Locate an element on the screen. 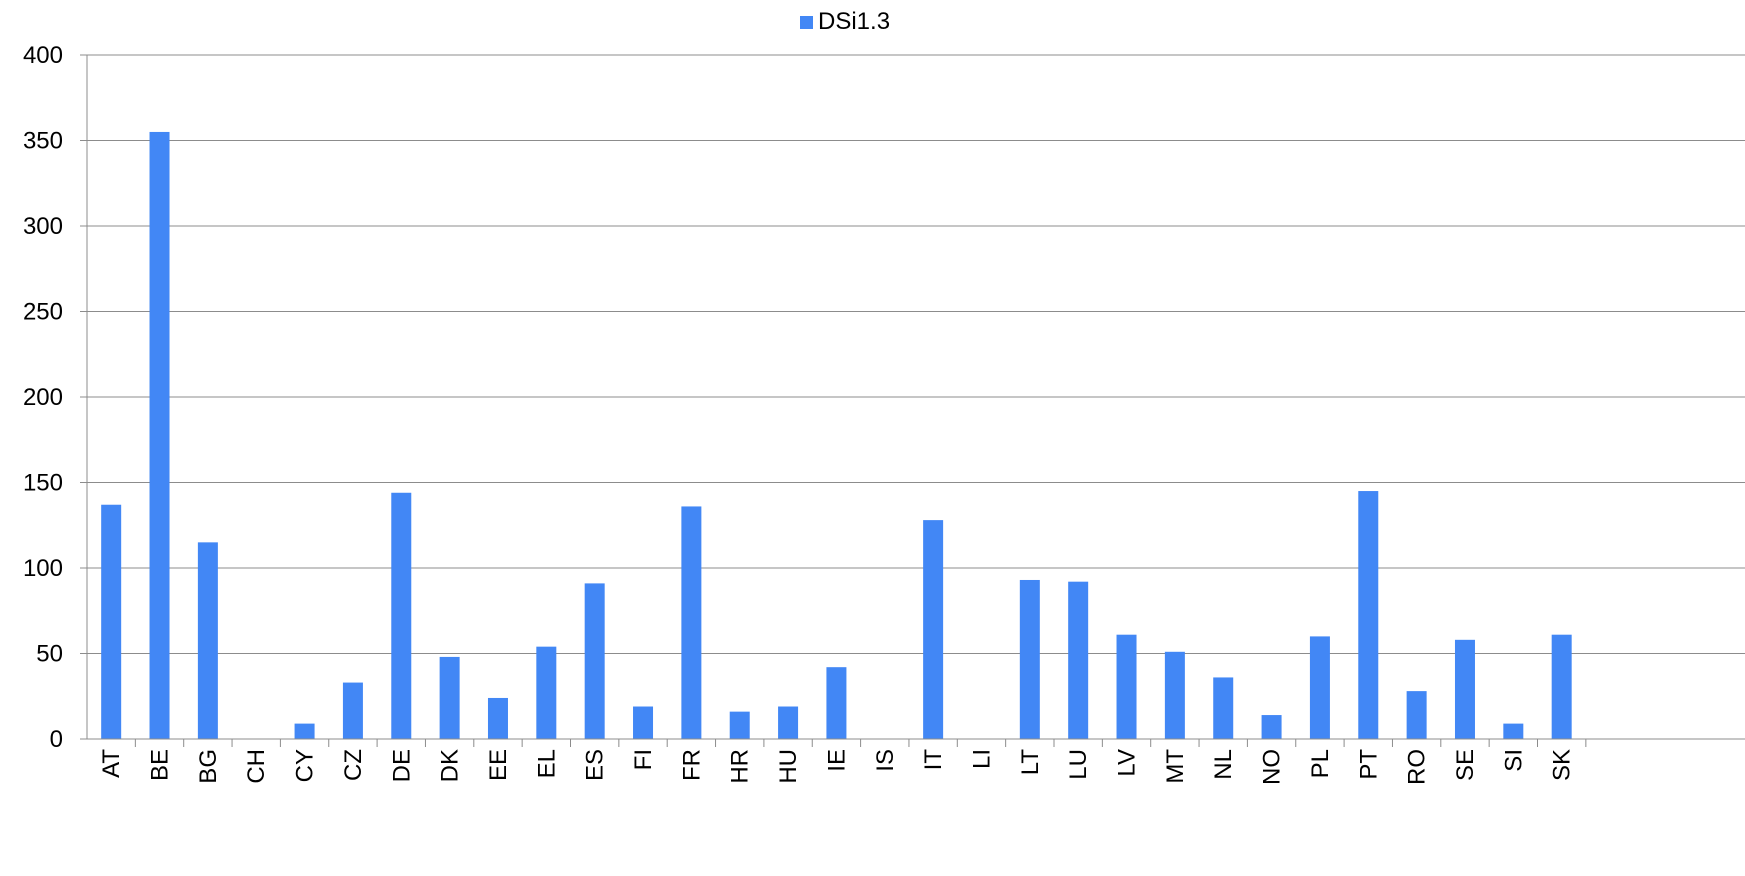  legend-swatch is located at coordinates (806, 22).